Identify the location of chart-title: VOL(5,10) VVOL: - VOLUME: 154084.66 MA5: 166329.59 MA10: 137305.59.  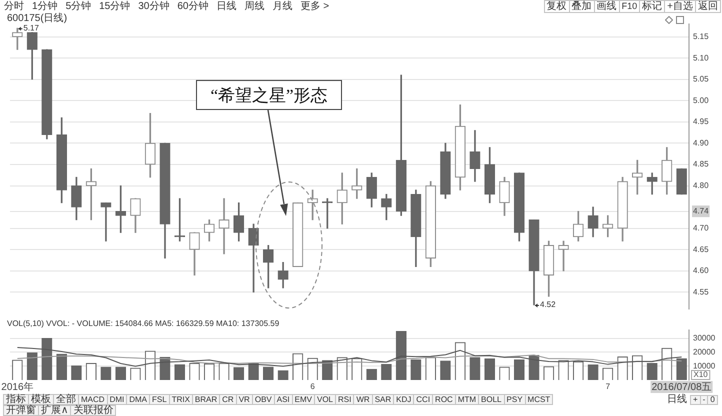
(143, 323).